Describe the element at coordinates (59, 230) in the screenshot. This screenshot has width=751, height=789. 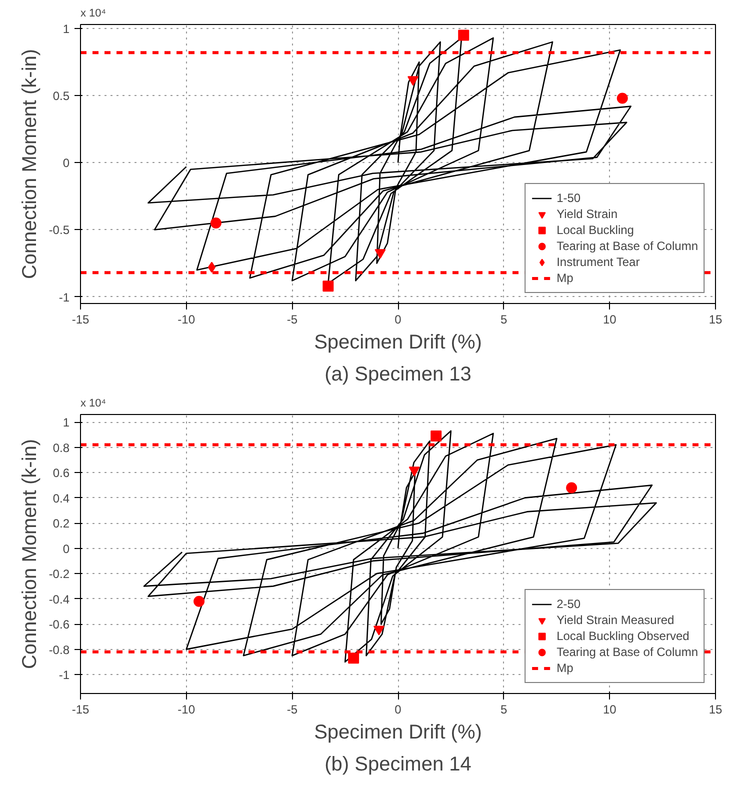
I see `y-tick-label: -0.5` at that location.